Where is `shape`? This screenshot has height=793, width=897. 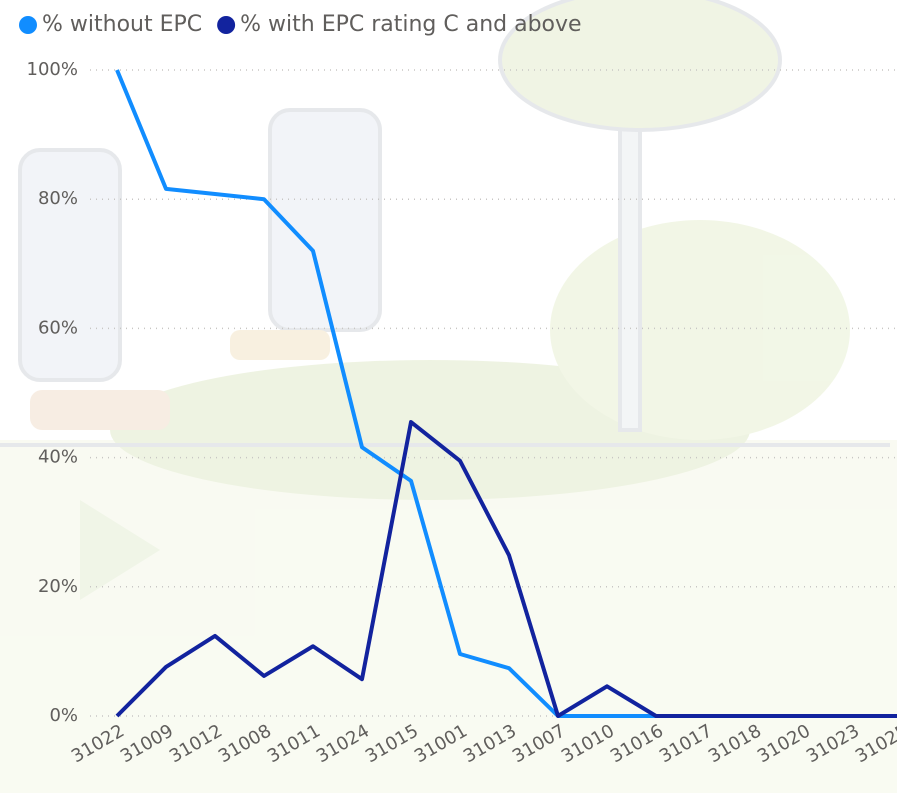
shape is located at coordinates (120, 550).